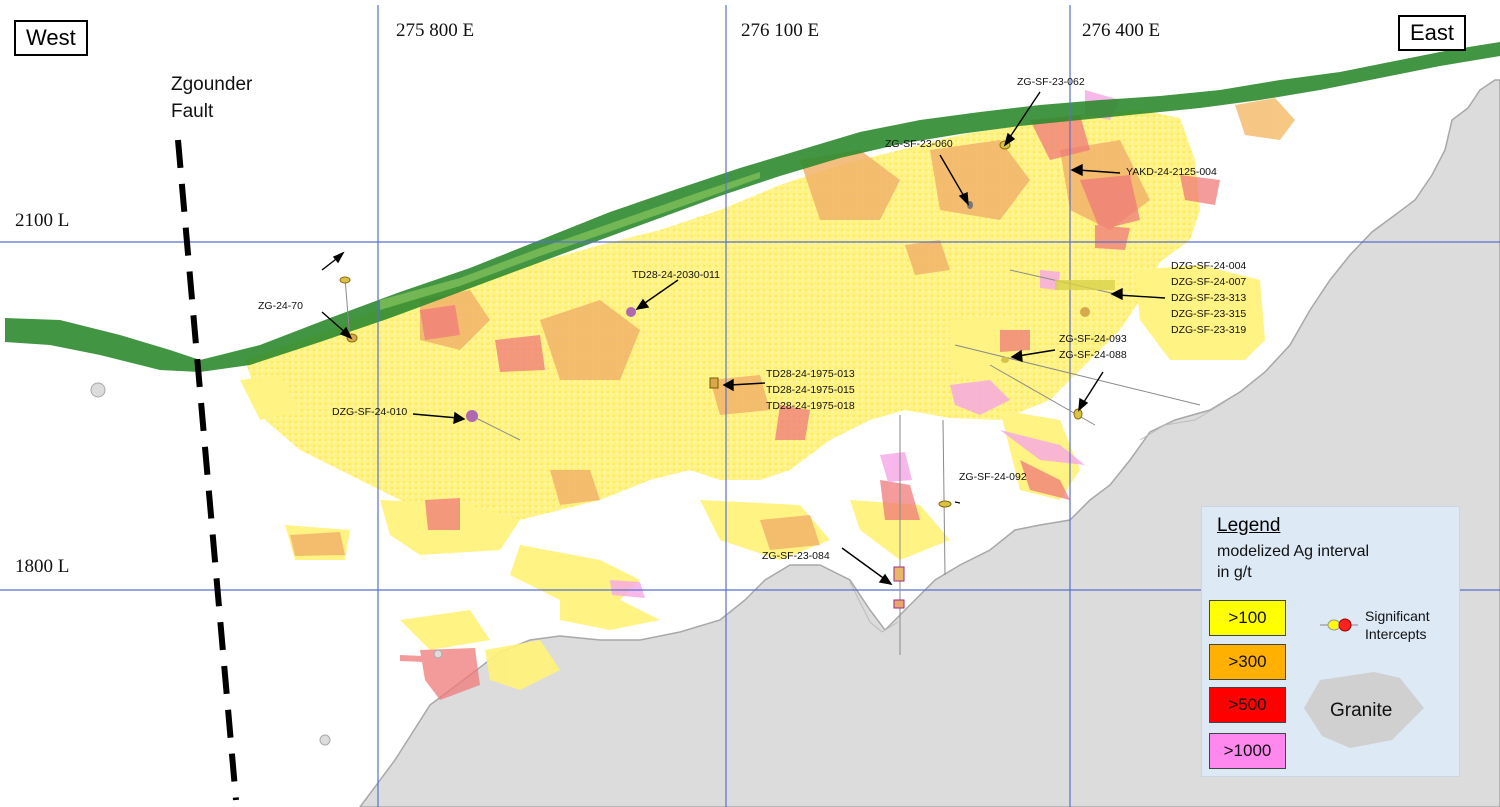 The image size is (1500, 807). Describe the element at coordinates (435, 30) in the screenshot. I see `easting-label: 275 800 E` at that location.